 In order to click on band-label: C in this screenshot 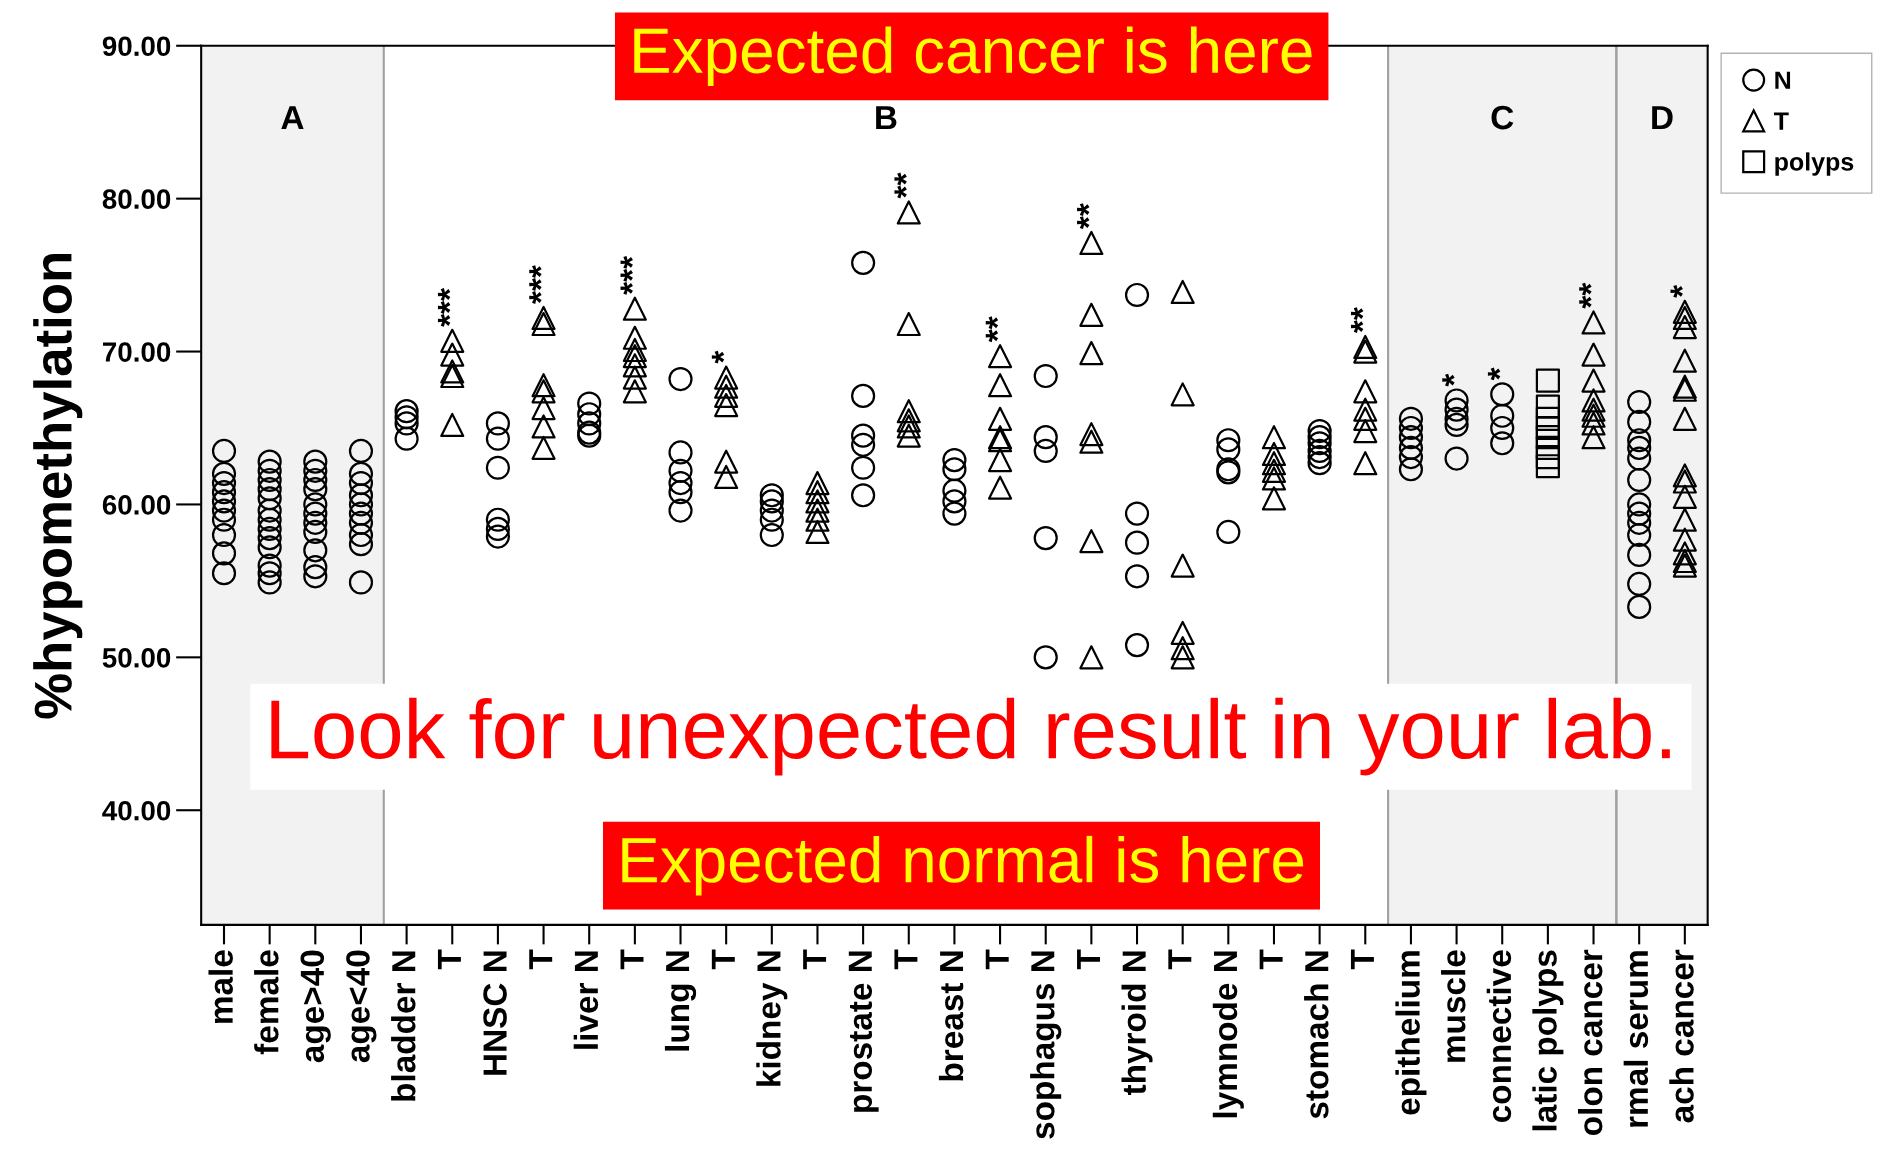, I will do `click(1502, 117)`.